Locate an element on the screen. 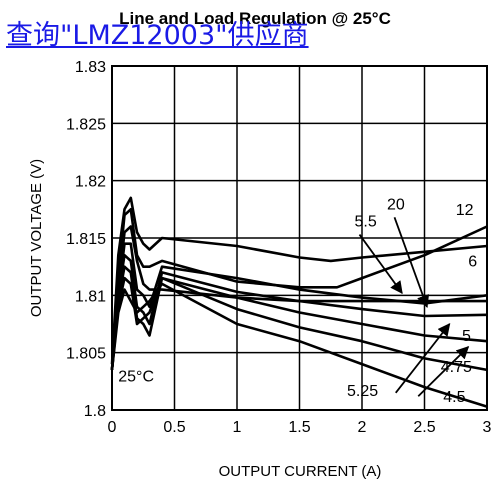 The image size is (493, 486). x-tick-label: 1.5 is located at coordinates (299, 427).